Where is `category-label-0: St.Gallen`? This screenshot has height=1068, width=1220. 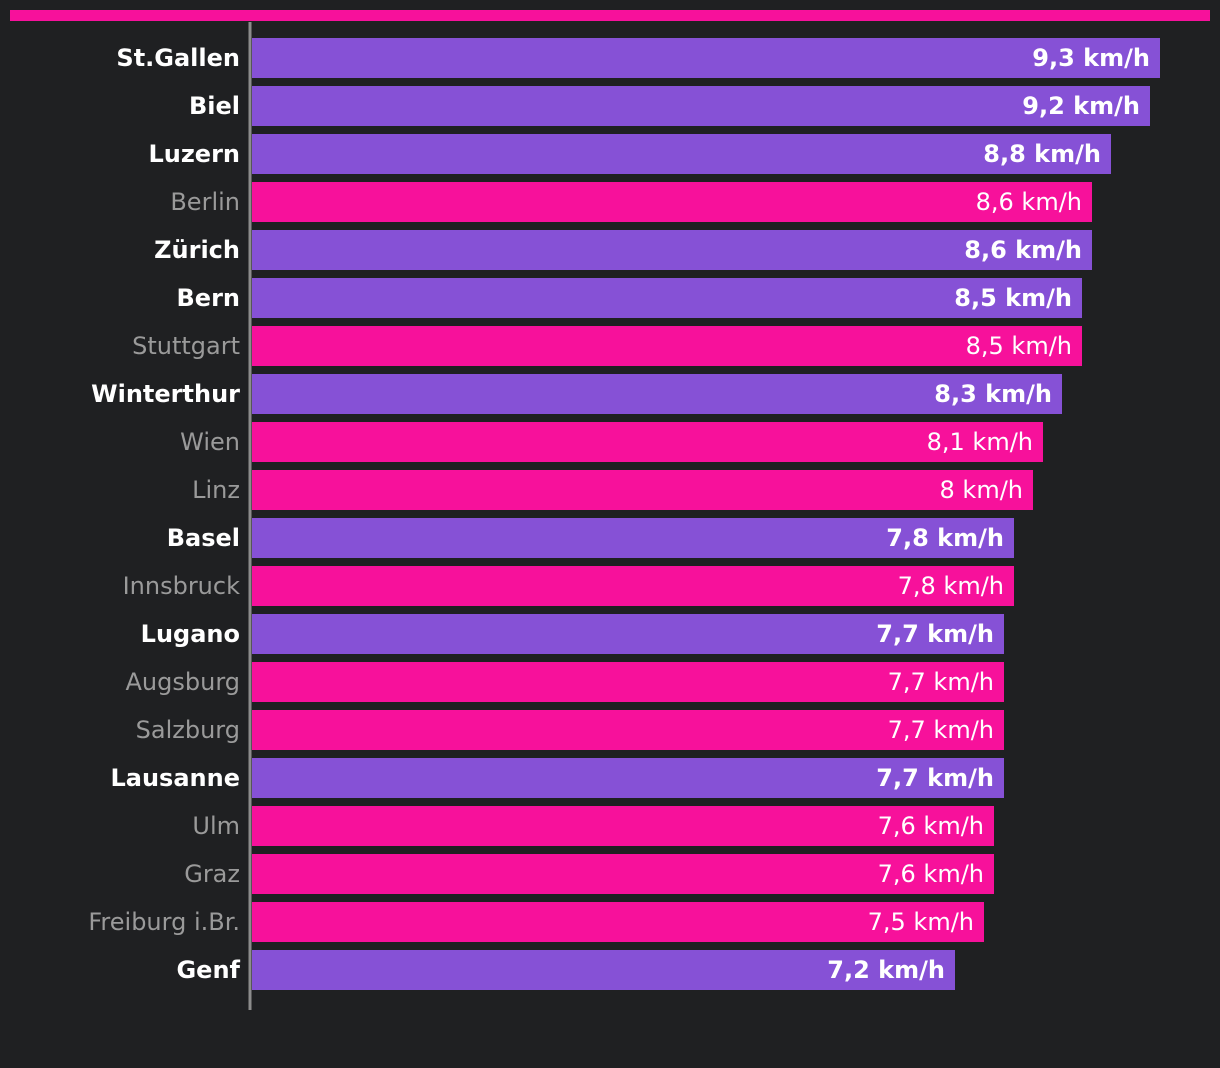
category-label-0: St.Gallen is located at coordinates (178, 58).